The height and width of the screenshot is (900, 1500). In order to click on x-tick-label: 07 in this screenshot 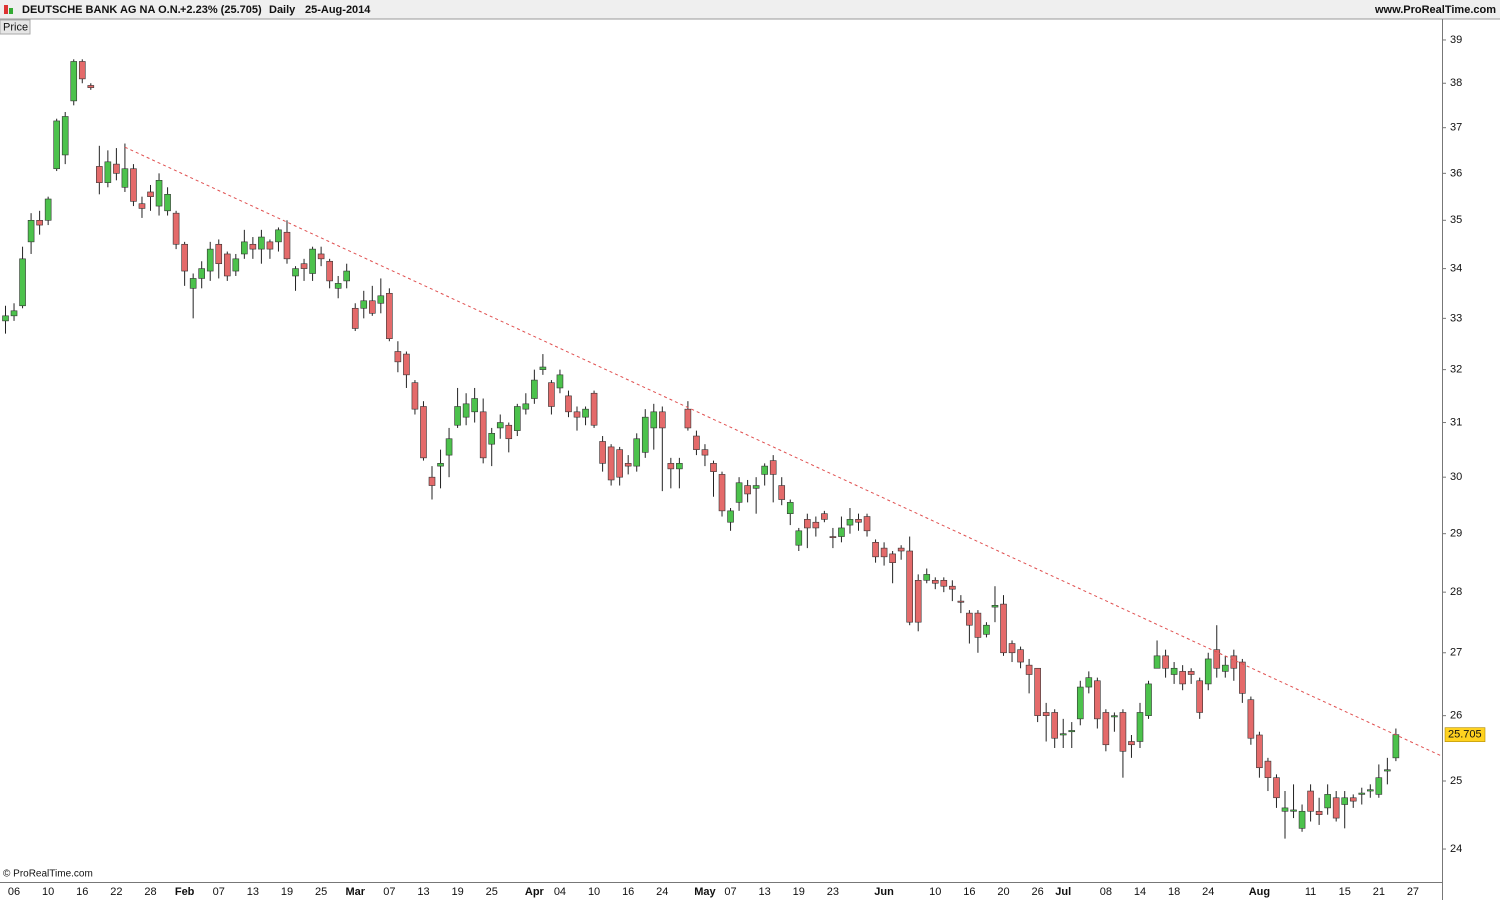, I will do `click(389, 892)`.